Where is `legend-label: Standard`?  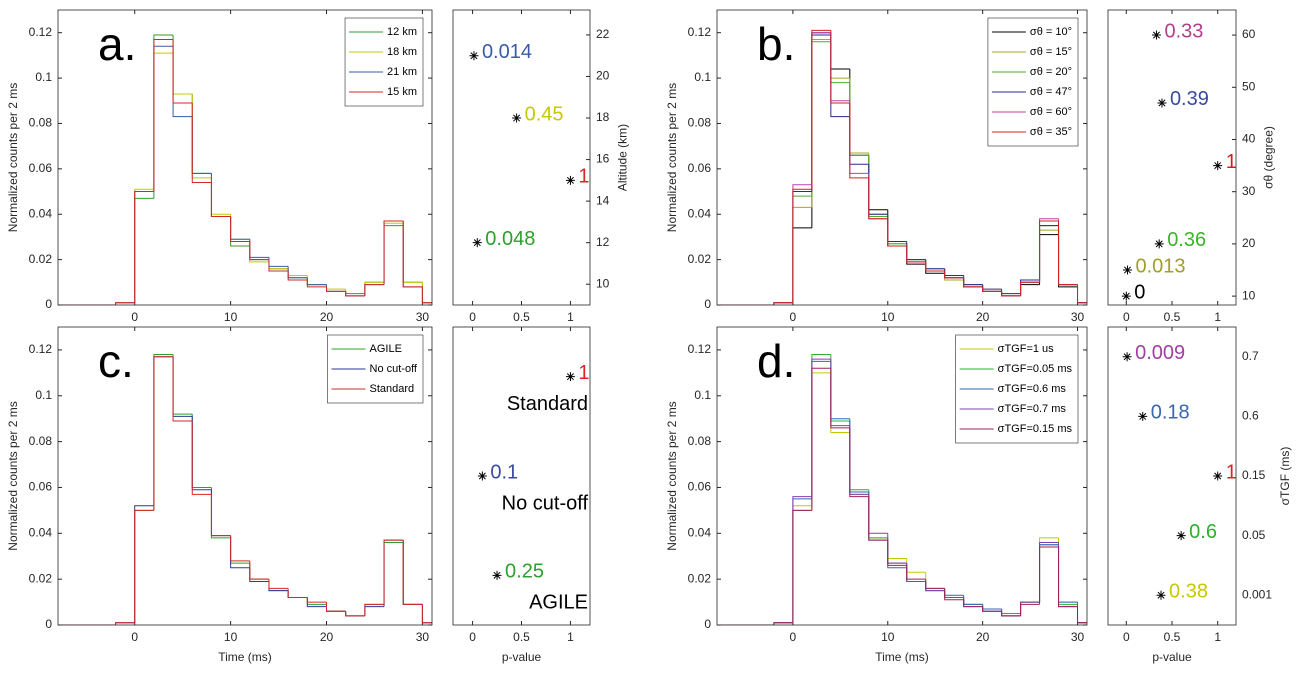 legend-label: Standard is located at coordinates (392, 389).